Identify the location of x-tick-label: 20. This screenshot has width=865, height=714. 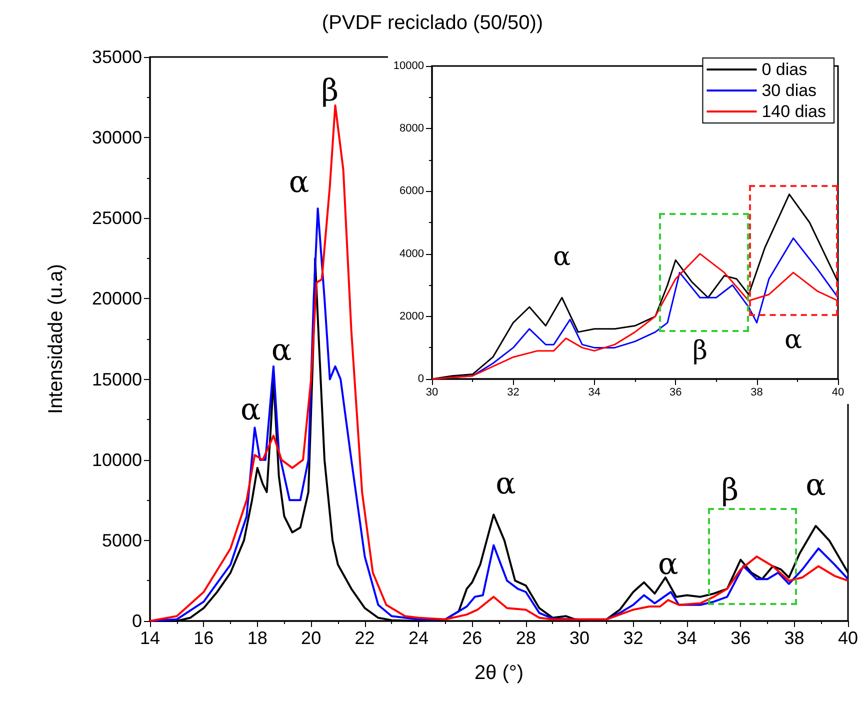
(311, 638).